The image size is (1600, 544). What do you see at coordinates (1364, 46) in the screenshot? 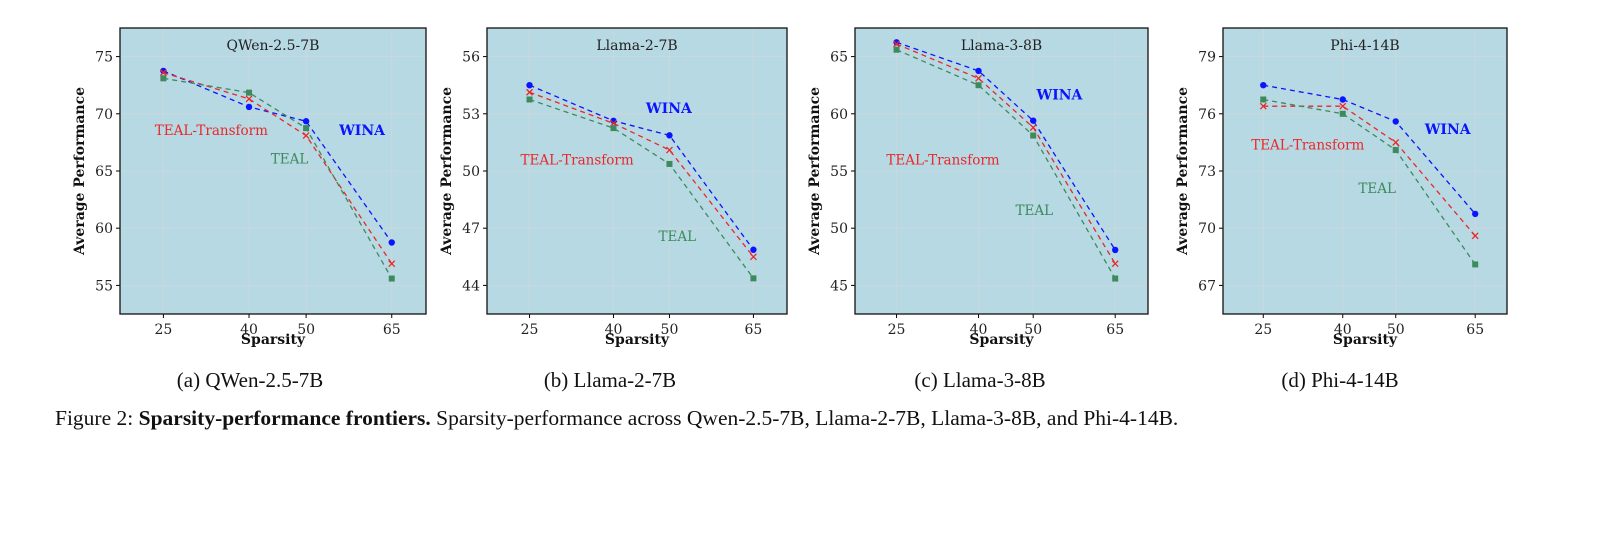
I see `chart-title: Phi-4-14B` at bounding box center [1364, 46].